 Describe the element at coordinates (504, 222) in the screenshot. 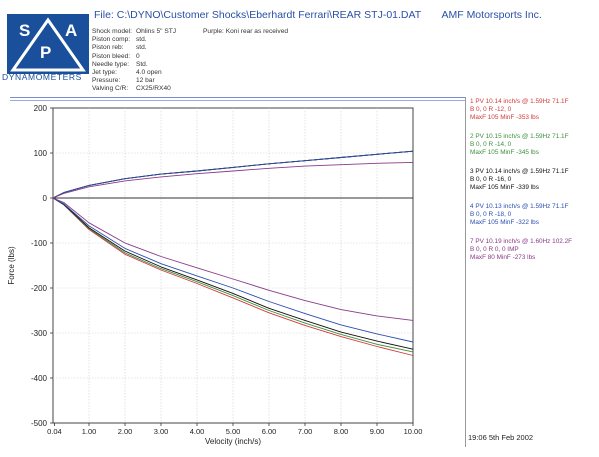

I see `legend-line3: MaxF 105 MinF -322 lbs` at that location.